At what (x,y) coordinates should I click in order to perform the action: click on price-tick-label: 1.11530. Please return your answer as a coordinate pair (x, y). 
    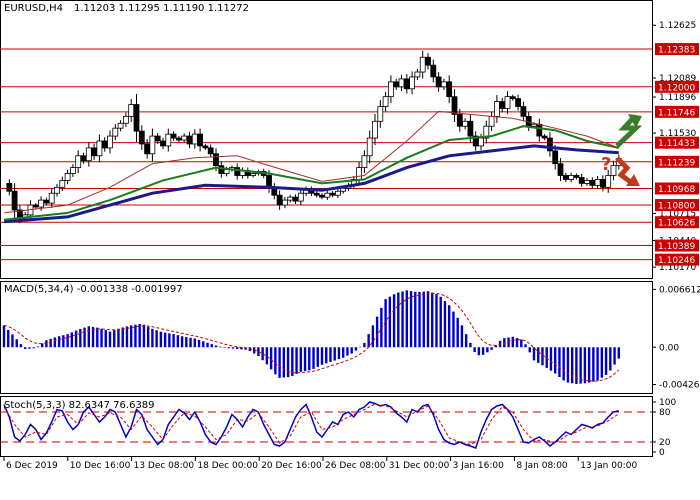
    Looking at the image, I should click on (677, 134).